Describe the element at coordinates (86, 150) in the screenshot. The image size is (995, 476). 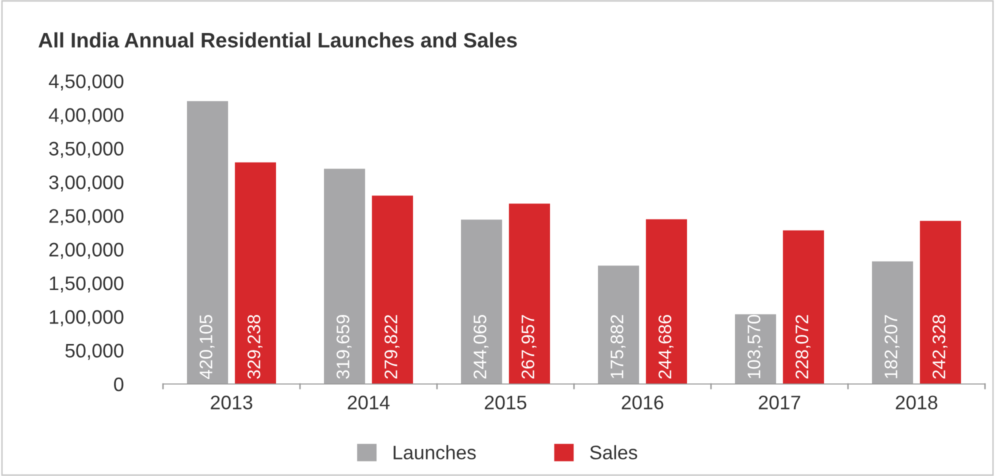
I see `y-tick-label: 3,50,000` at that location.